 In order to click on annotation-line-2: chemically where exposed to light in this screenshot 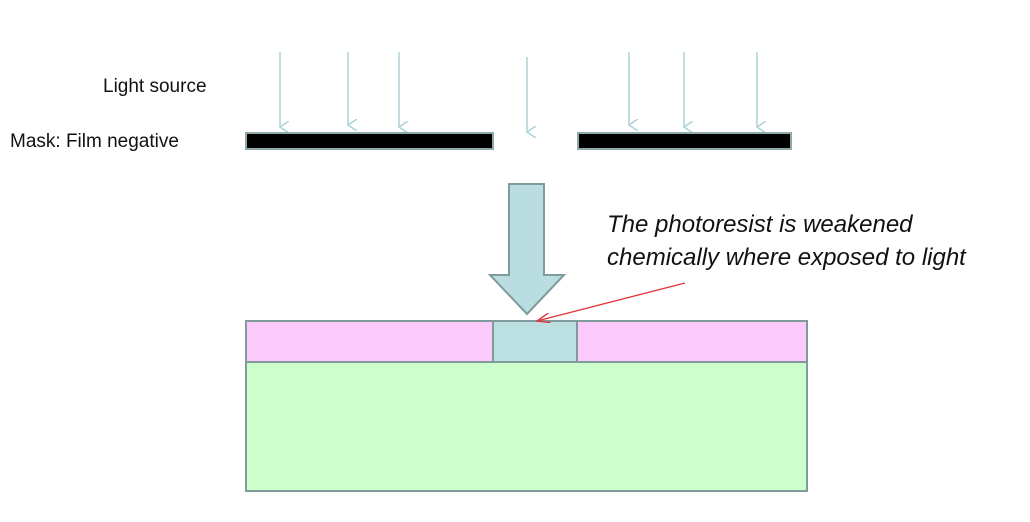, I will do `click(786, 257)`.